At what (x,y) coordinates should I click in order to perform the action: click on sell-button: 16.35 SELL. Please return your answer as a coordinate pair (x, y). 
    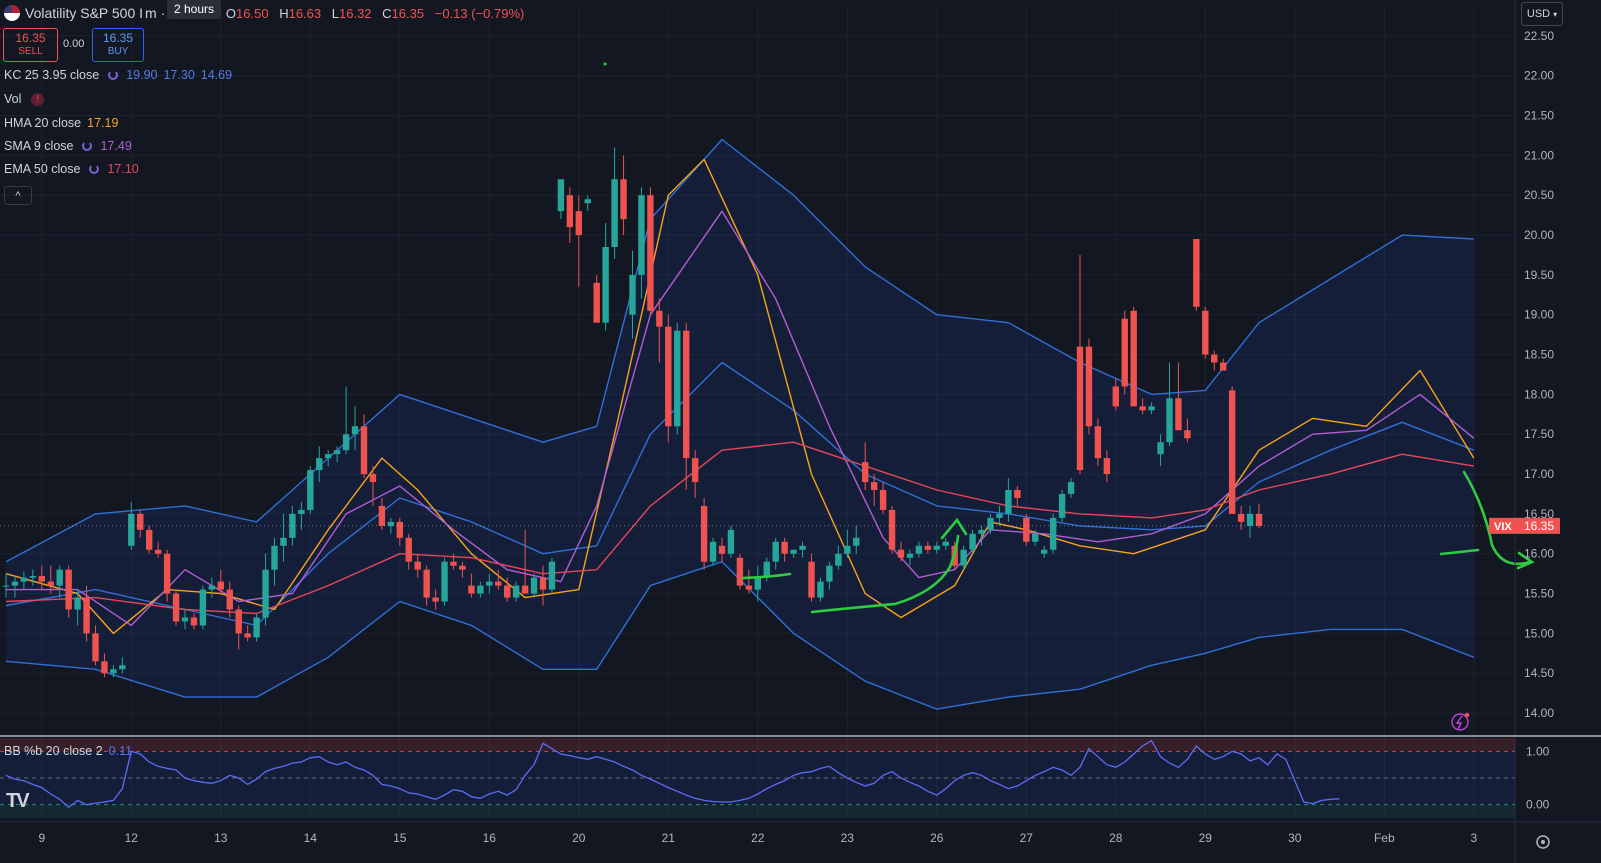
    Looking at the image, I should click on (30, 45).